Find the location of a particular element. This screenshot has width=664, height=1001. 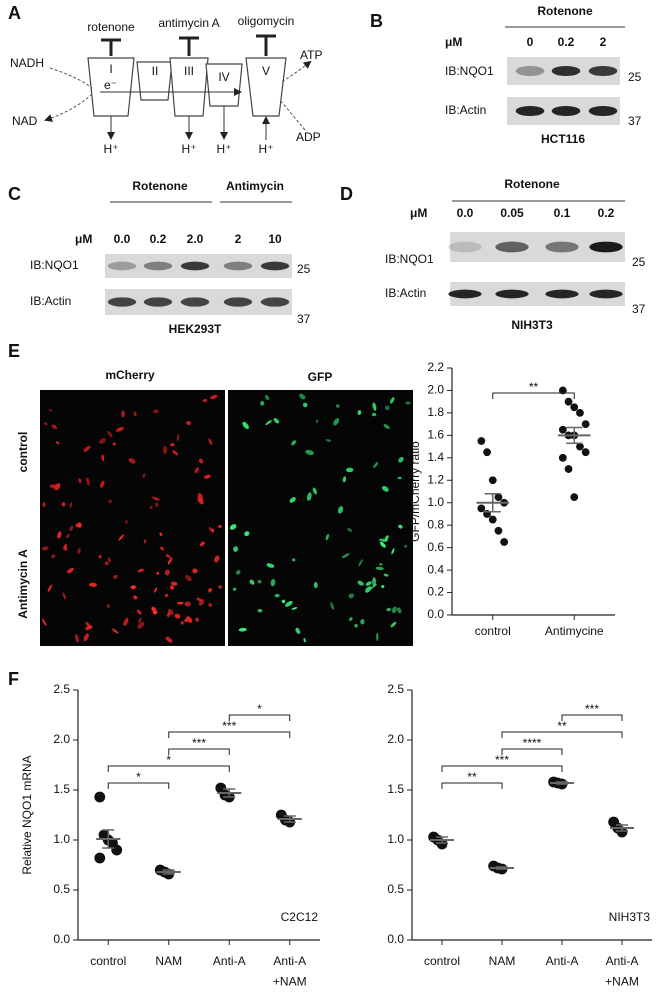

blot-label: IB:NQO1 is located at coordinates (409, 259).